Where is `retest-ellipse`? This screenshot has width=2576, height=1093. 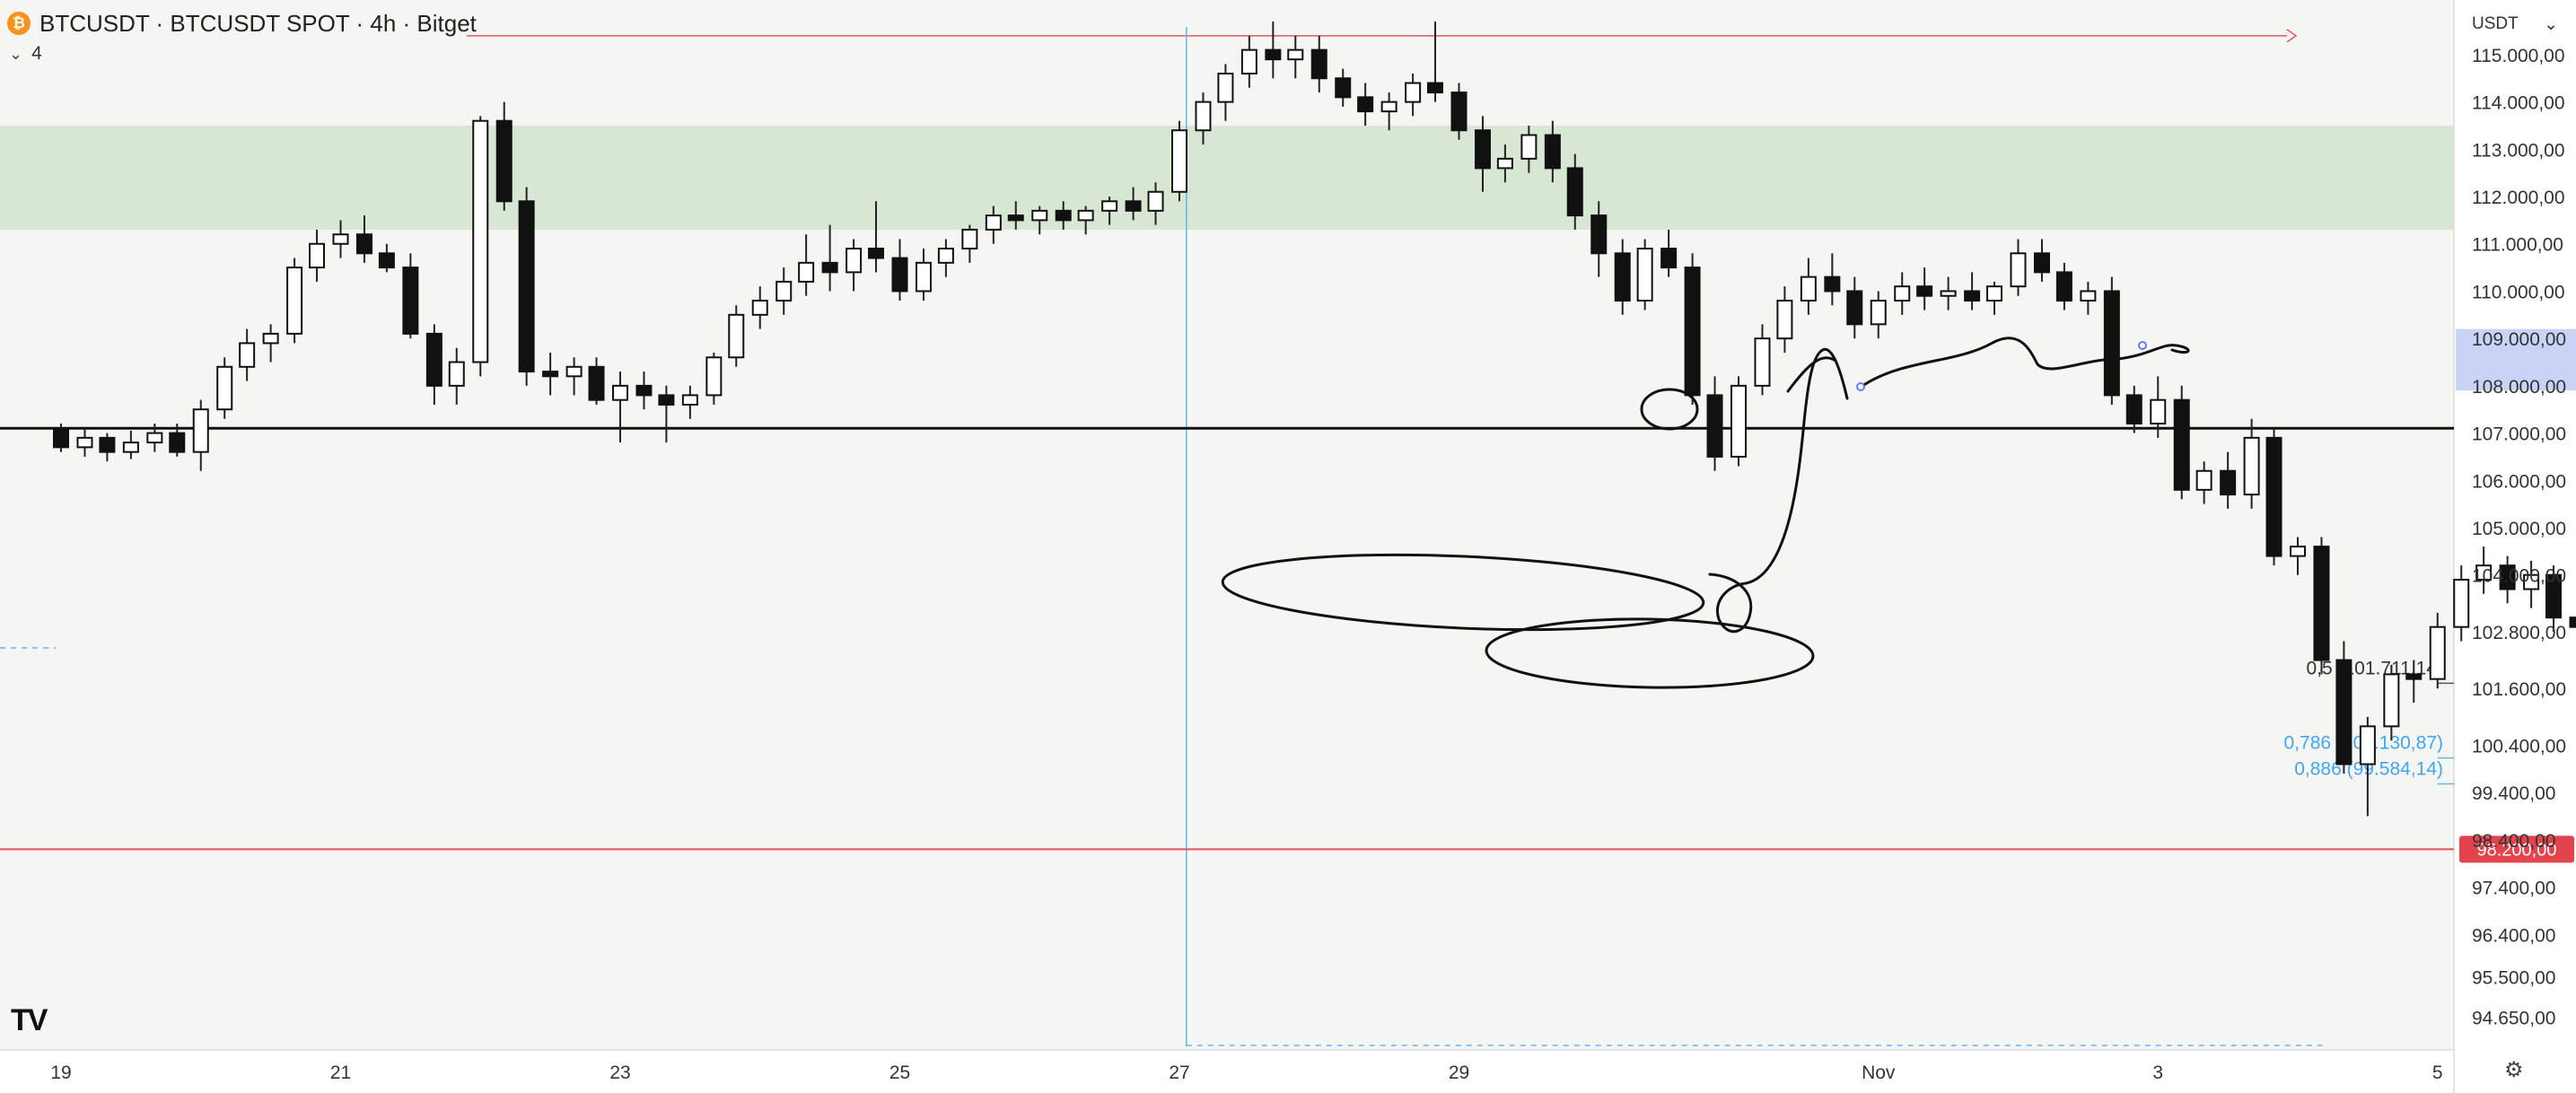
retest-ellipse is located at coordinates (1650, 653).